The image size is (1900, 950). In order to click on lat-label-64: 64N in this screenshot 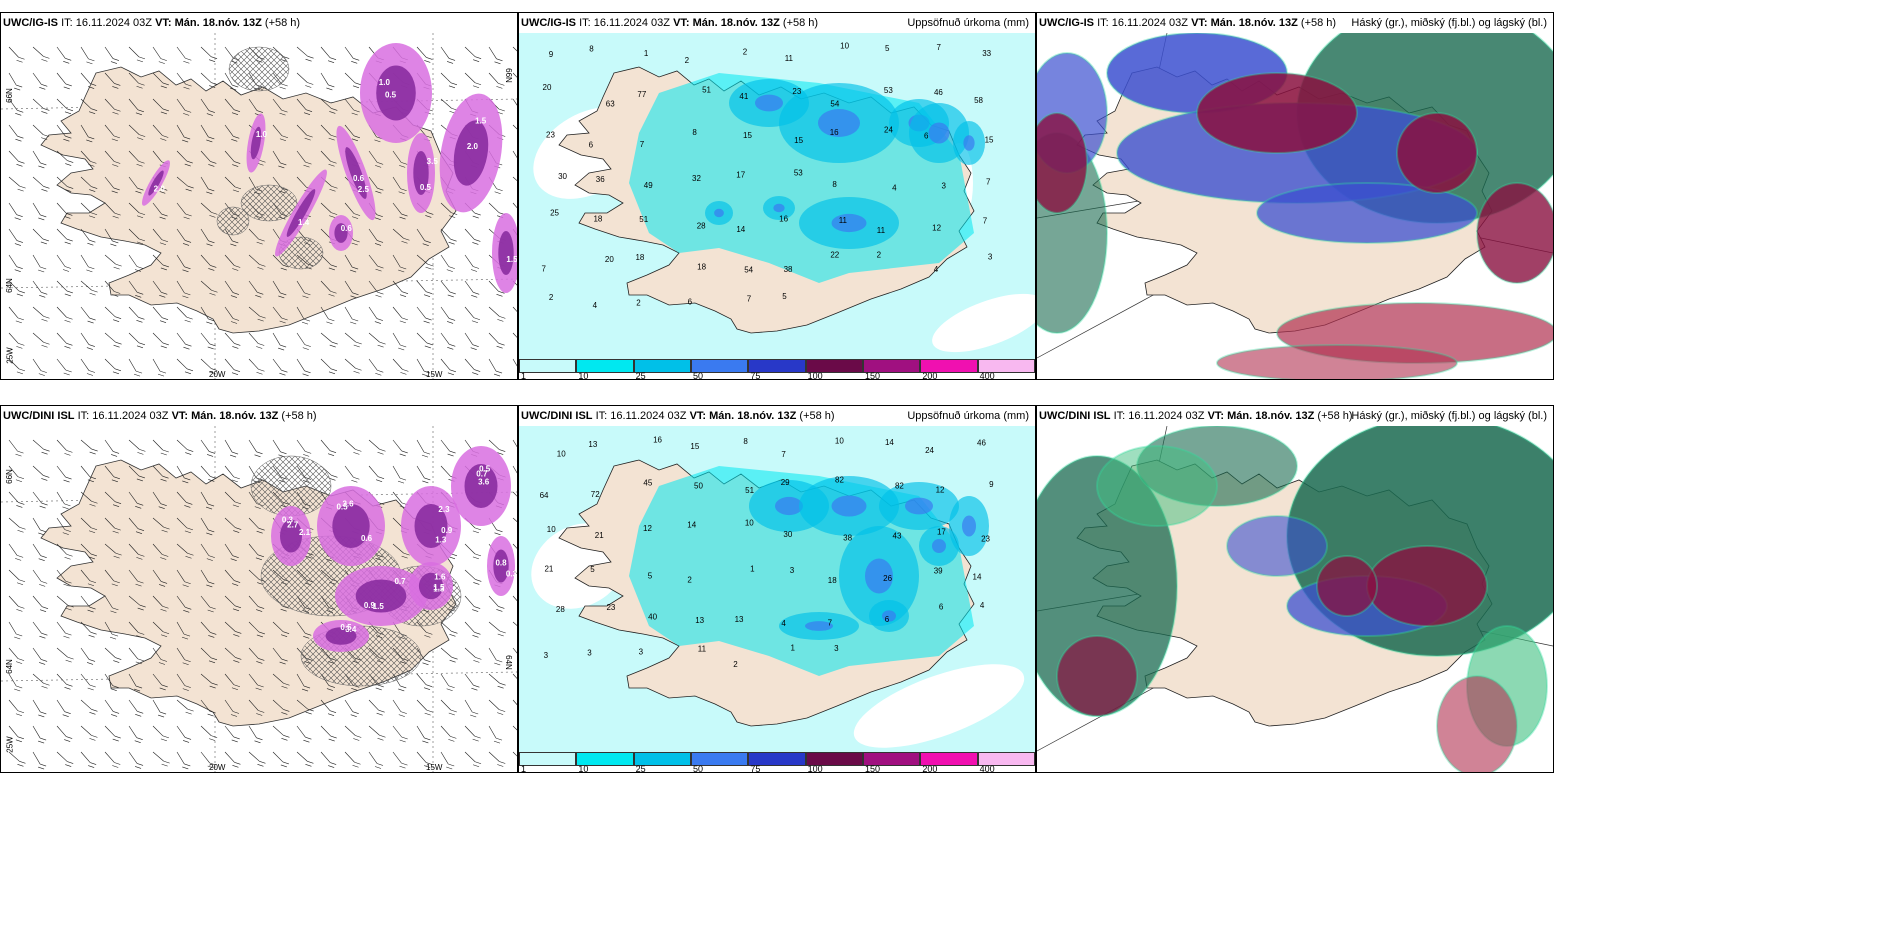, I will do `click(9, 285)`.